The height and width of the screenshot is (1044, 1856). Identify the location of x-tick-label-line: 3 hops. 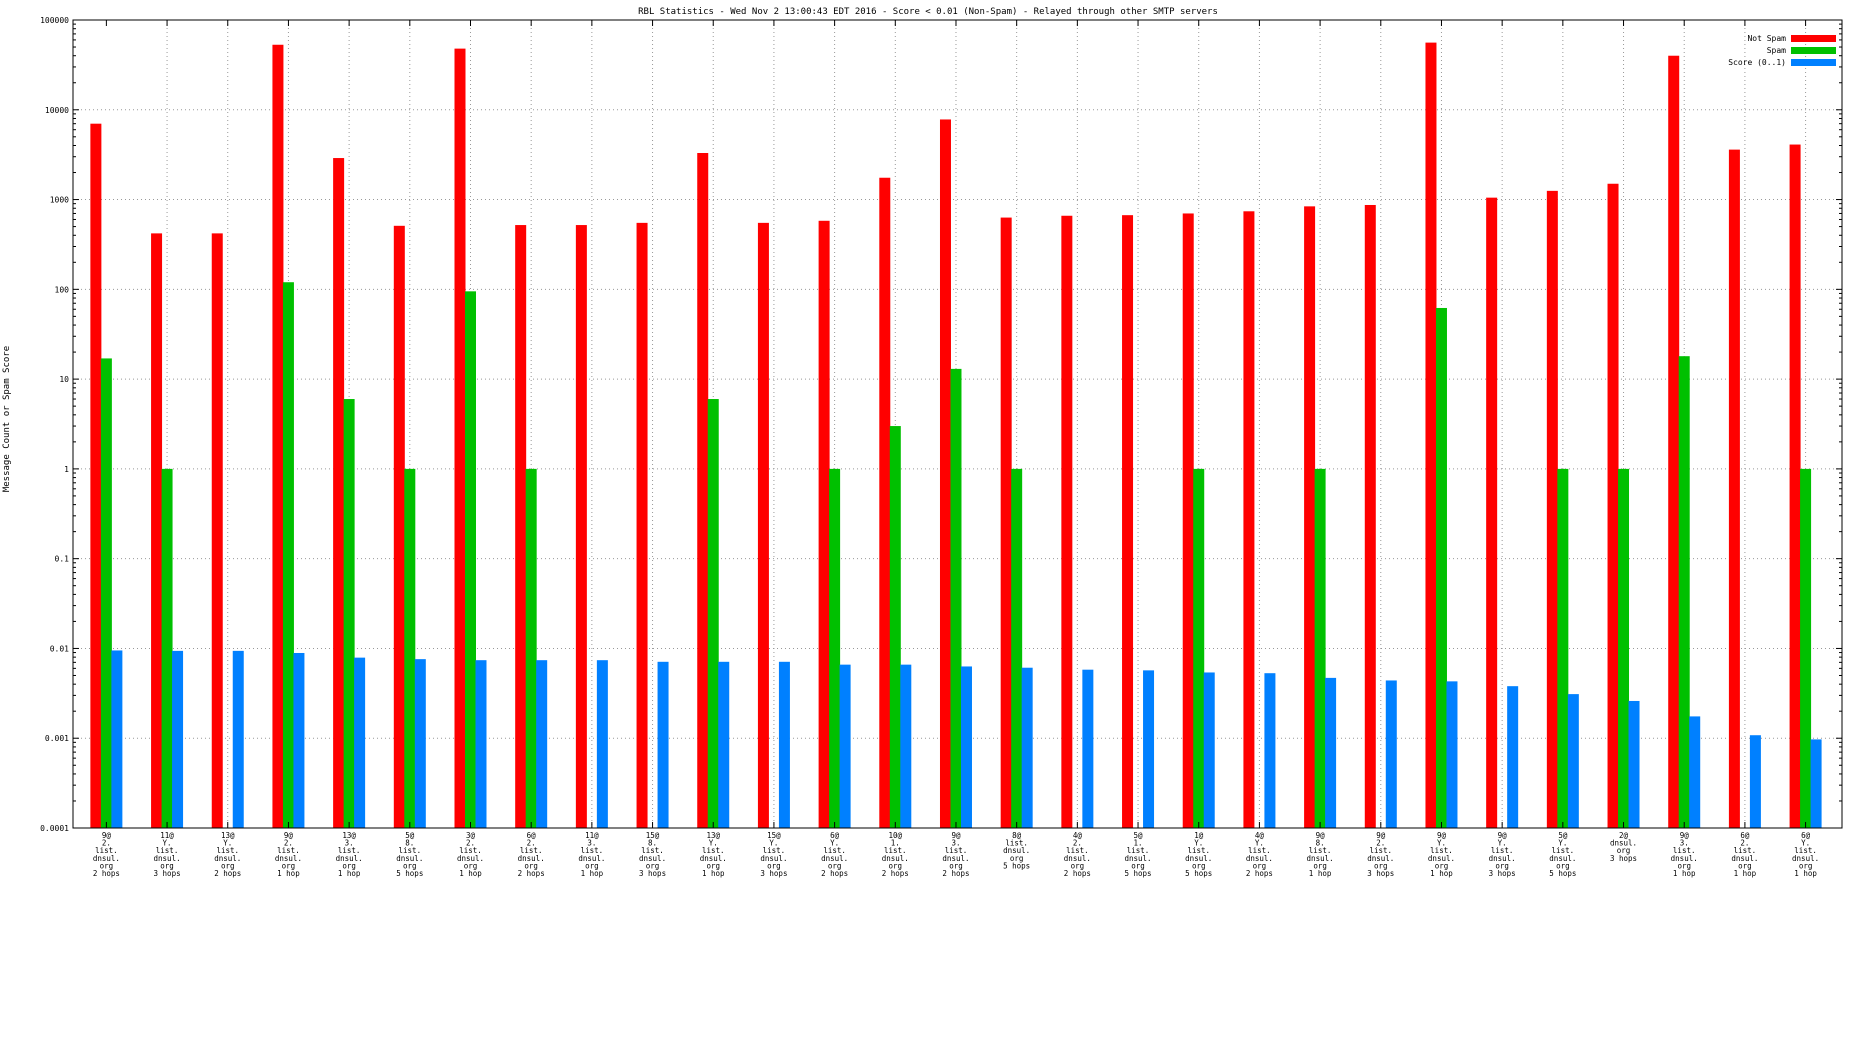
(652, 873).